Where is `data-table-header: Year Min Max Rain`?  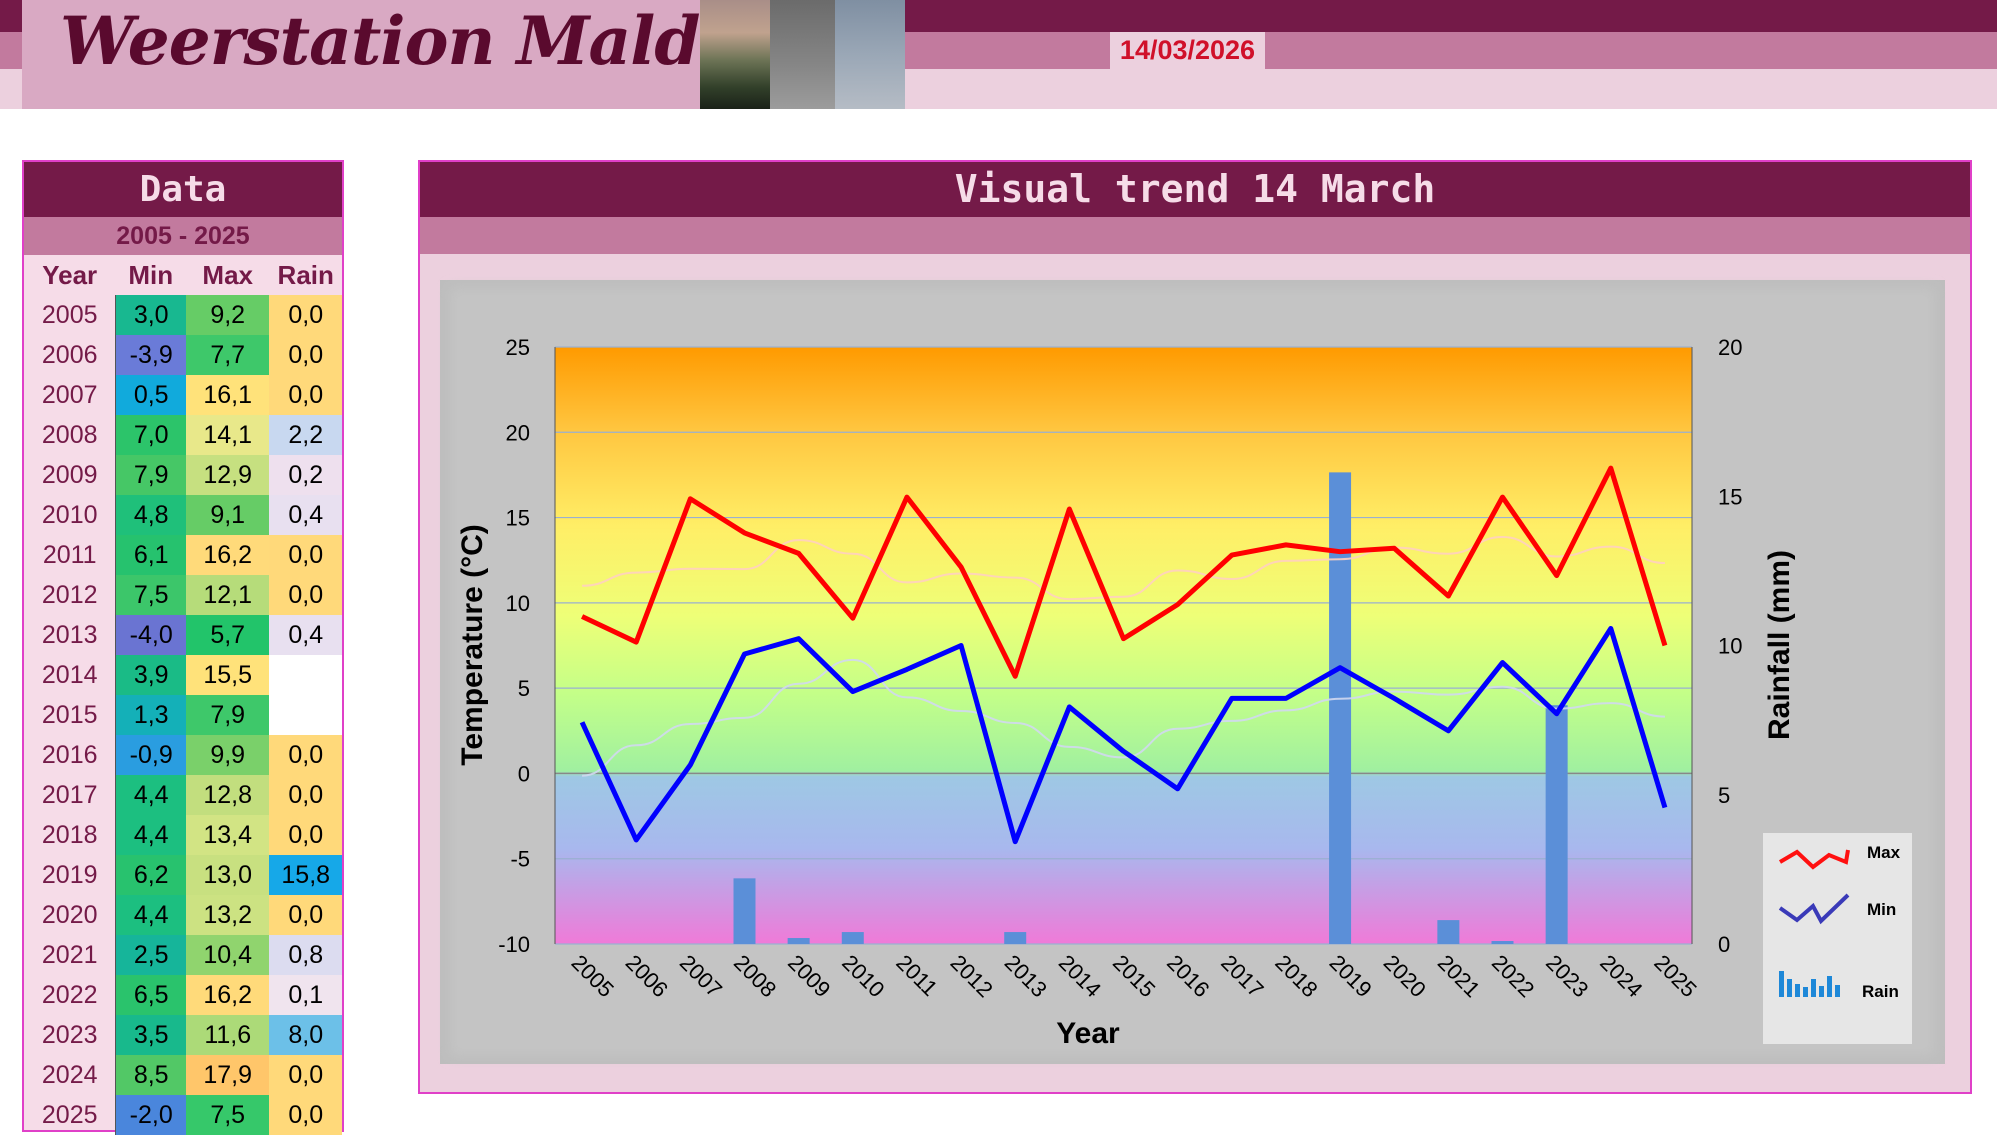 data-table-header: Year Min Max Rain is located at coordinates (183, 275).